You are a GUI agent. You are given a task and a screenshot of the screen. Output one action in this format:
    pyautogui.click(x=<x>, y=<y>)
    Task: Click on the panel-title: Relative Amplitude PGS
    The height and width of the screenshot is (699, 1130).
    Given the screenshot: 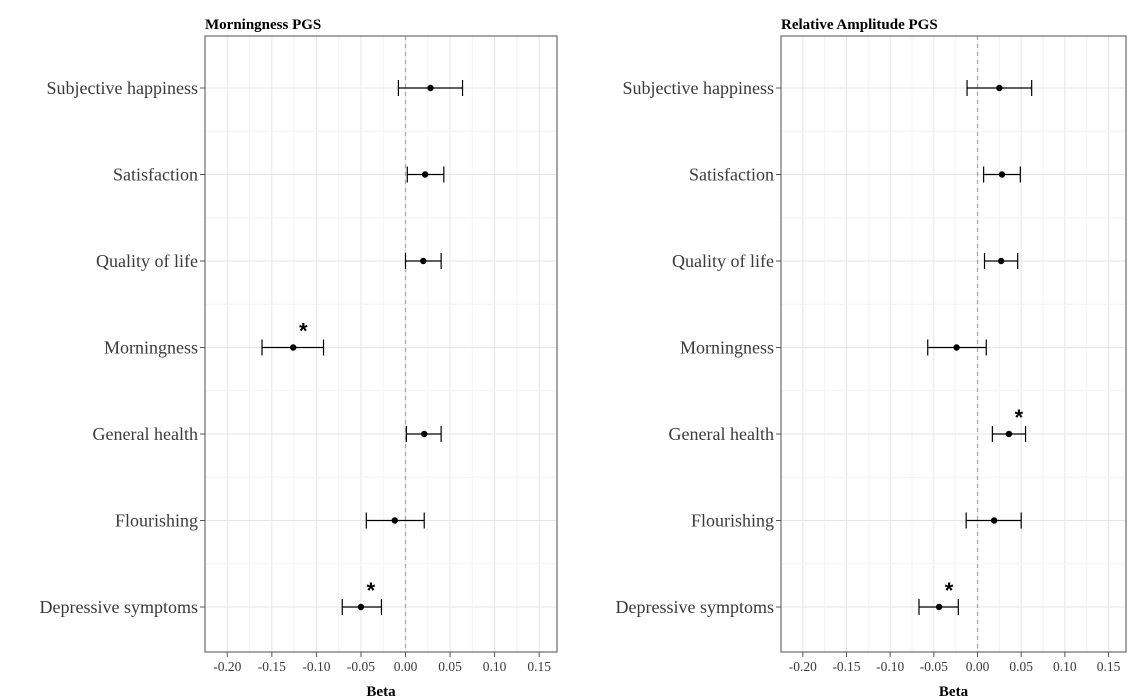 What is the action you would take?
    pyautogui.click(x=859, y=25)
    